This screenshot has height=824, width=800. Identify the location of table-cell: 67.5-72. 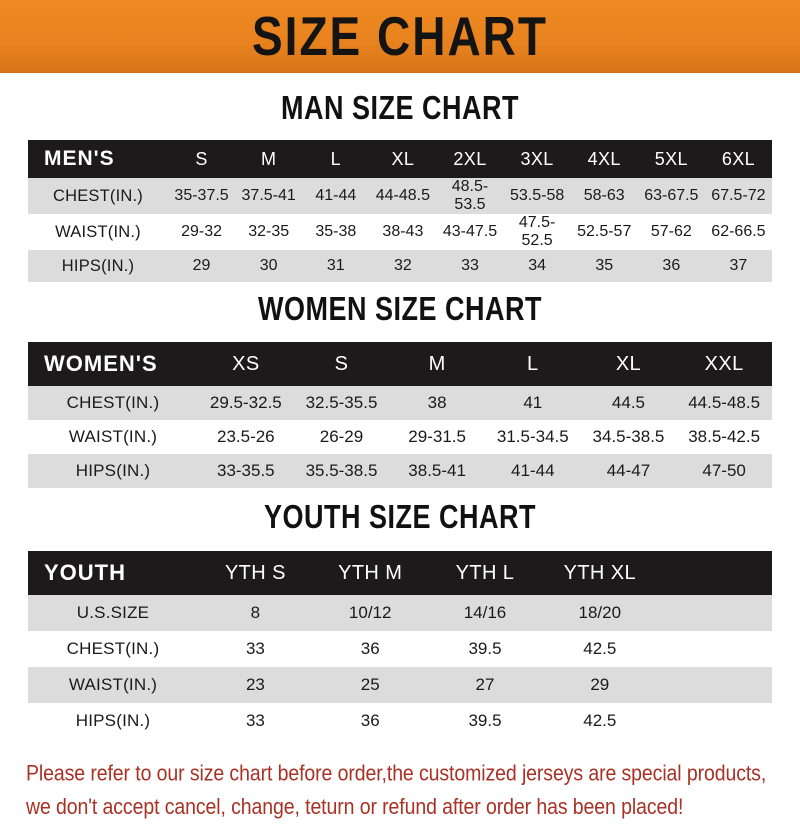
(738, 195).